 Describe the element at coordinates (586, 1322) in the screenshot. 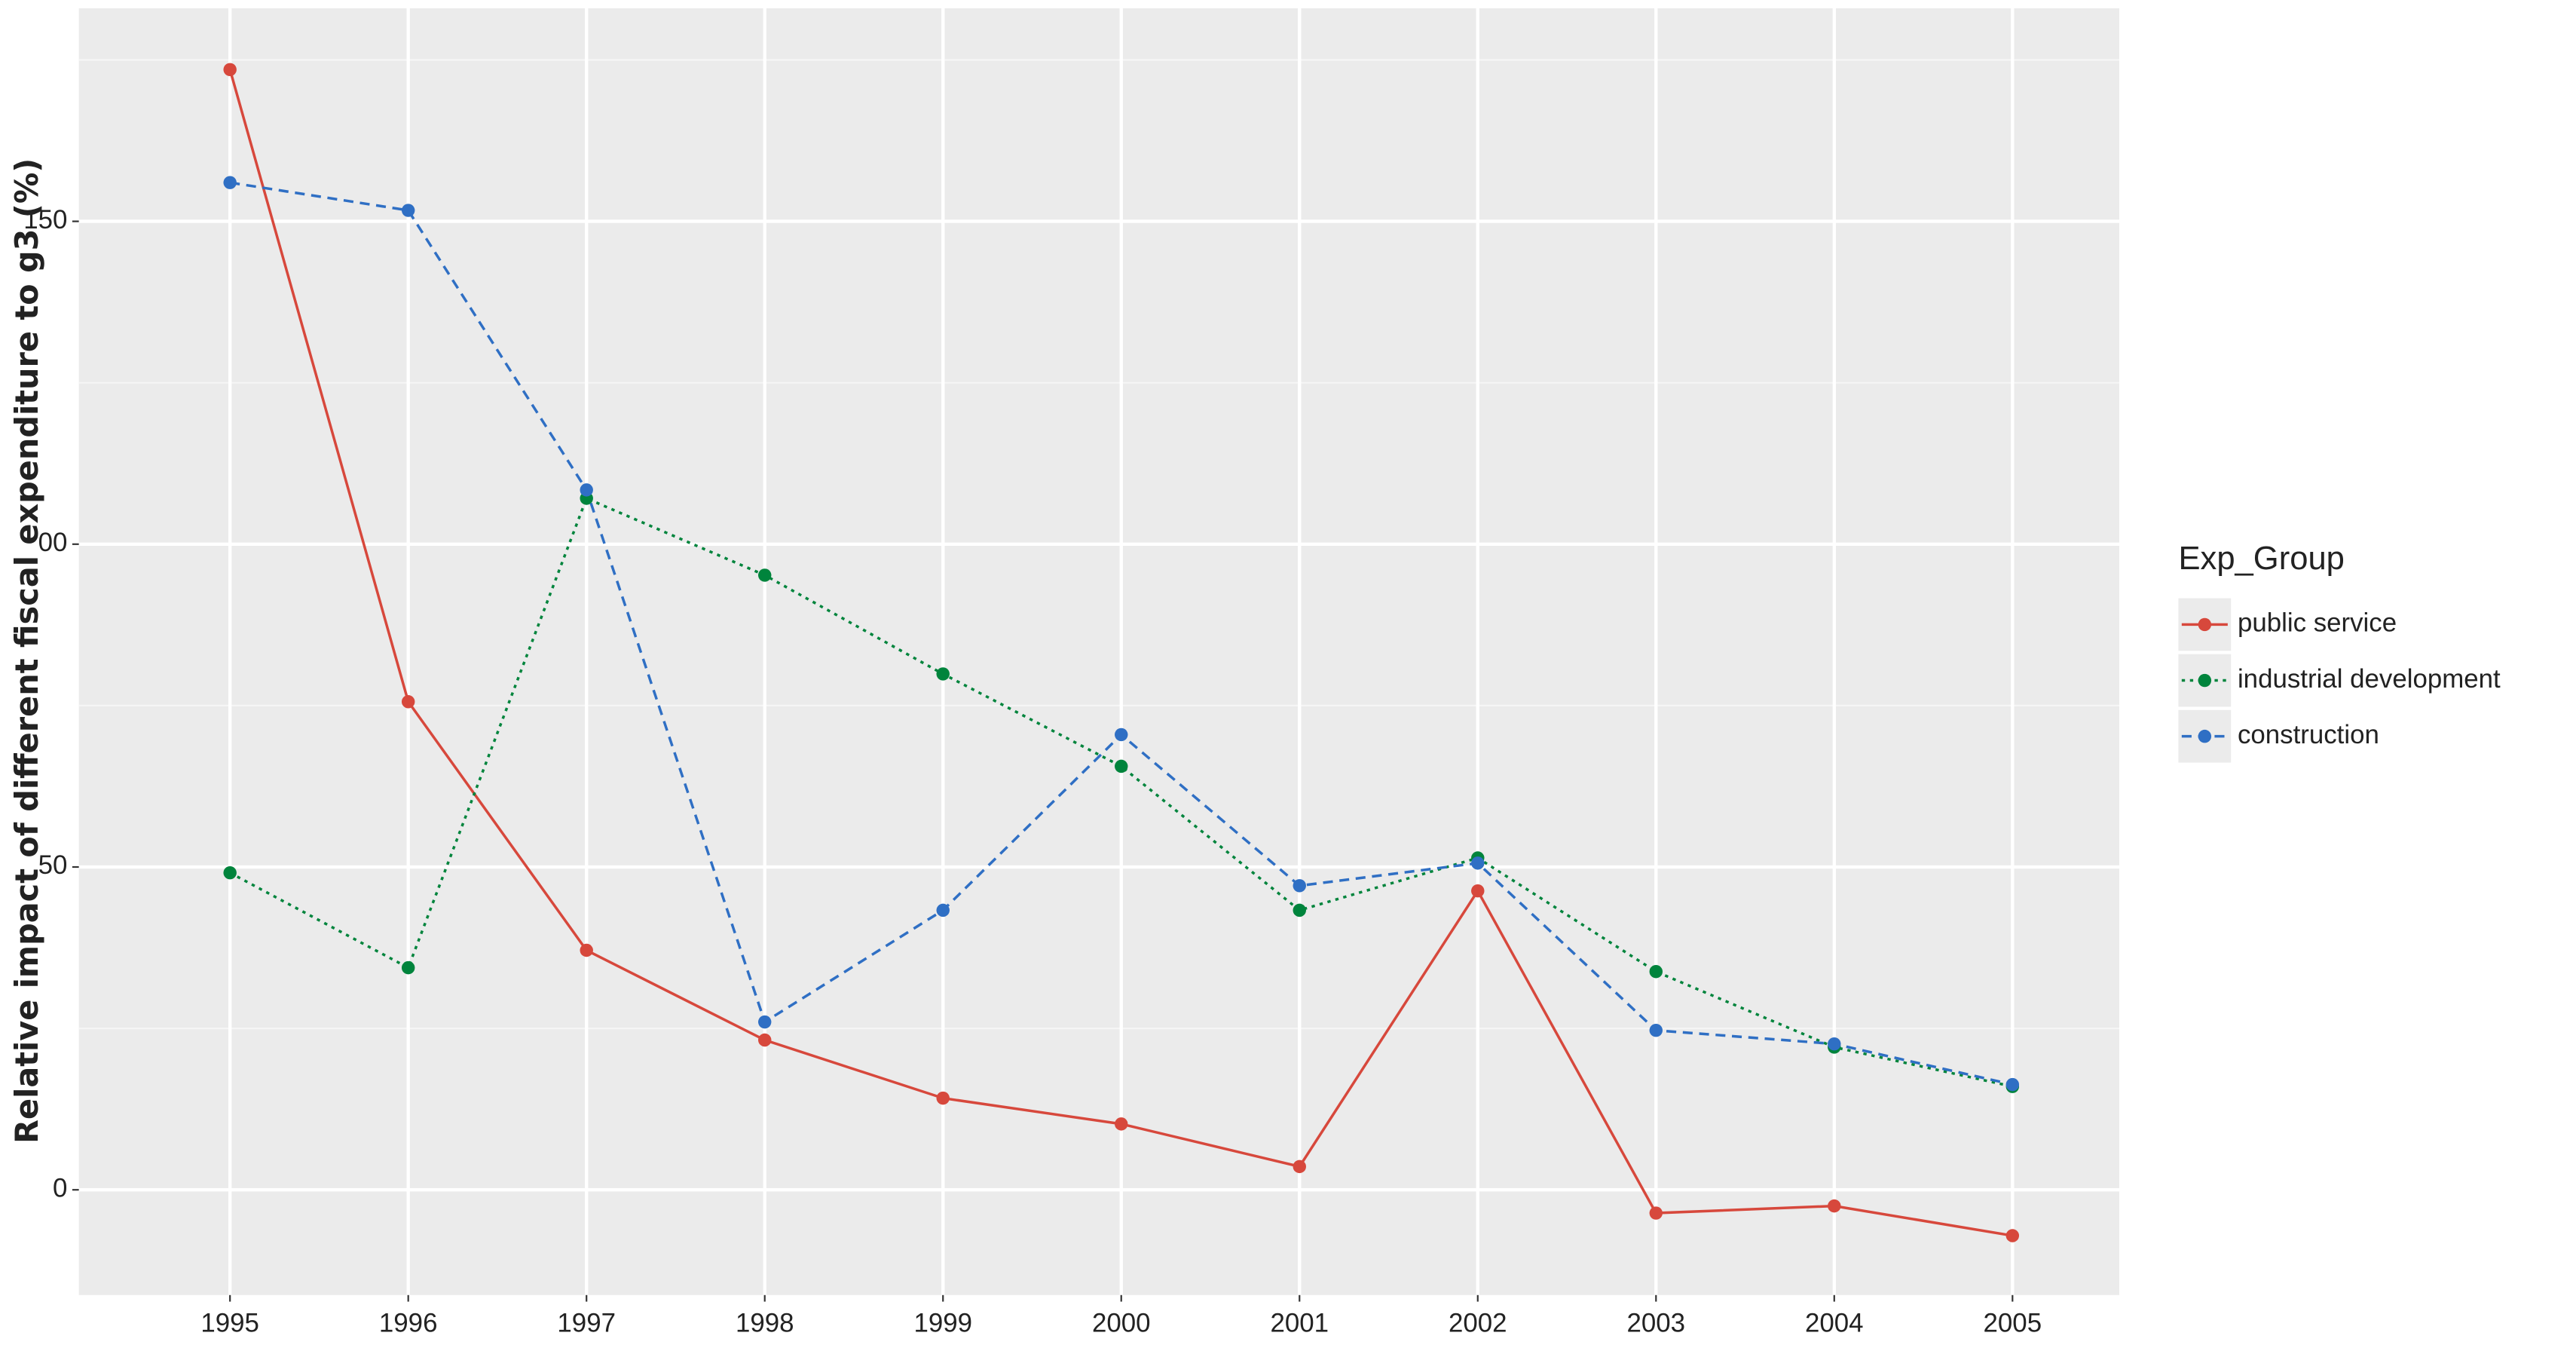

I see `x-tick-label: 1997` at that location.